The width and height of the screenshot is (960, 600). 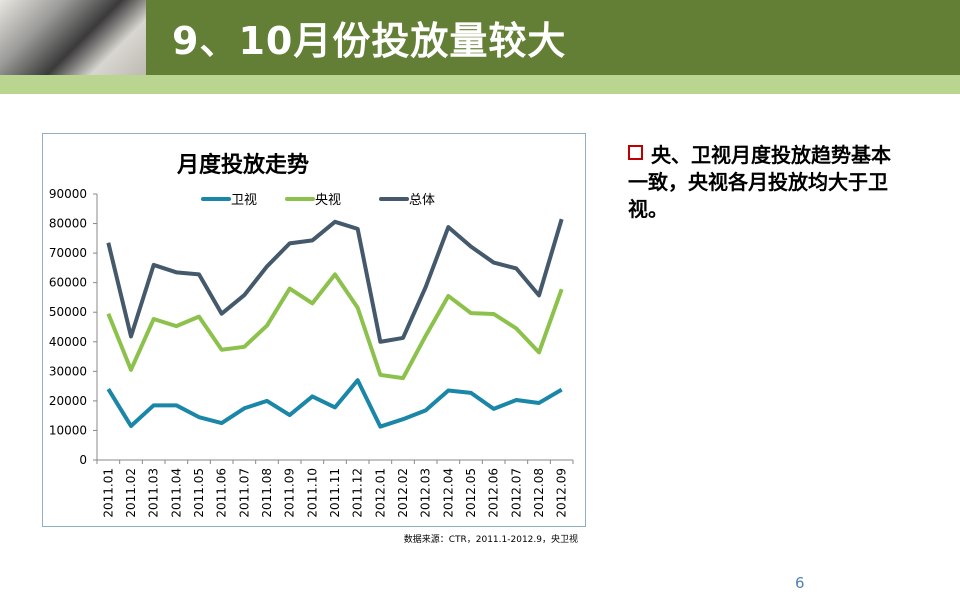 I want to click on header-bar, so click(x=480, y=37).